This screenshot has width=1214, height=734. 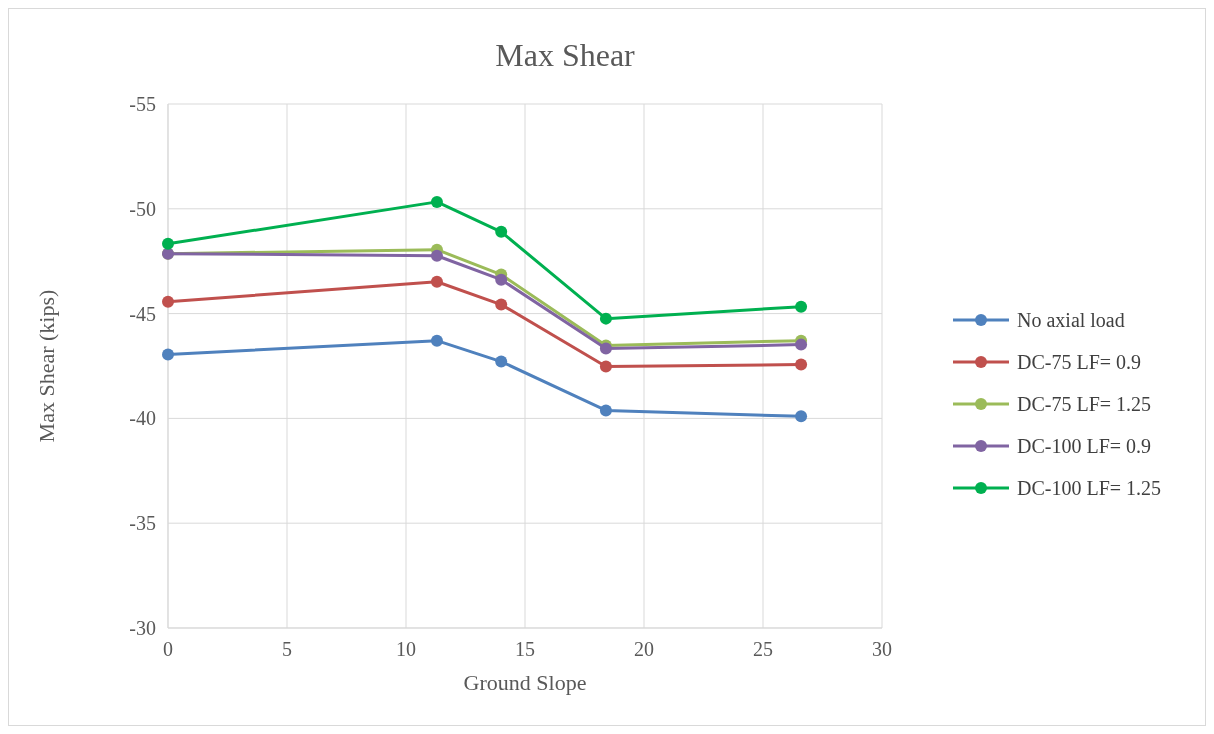 What do you see at coordinates (142, 628) in the screenshot?
I see `y-tick-label: -30` at bounding box center [142, 628].